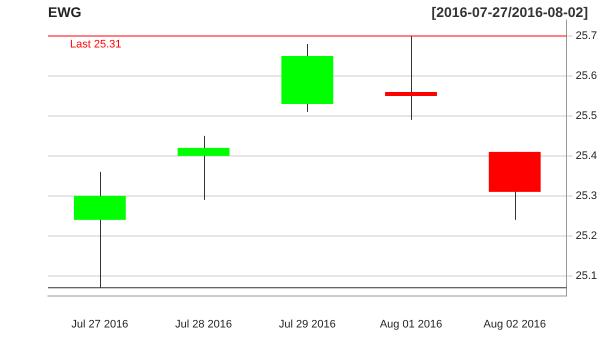 The height and width of the screenshot is (350, 600). Describe the element at coordinates (587, 196) in the screenshot. I see `y-tick-label: 25.3` at that location.